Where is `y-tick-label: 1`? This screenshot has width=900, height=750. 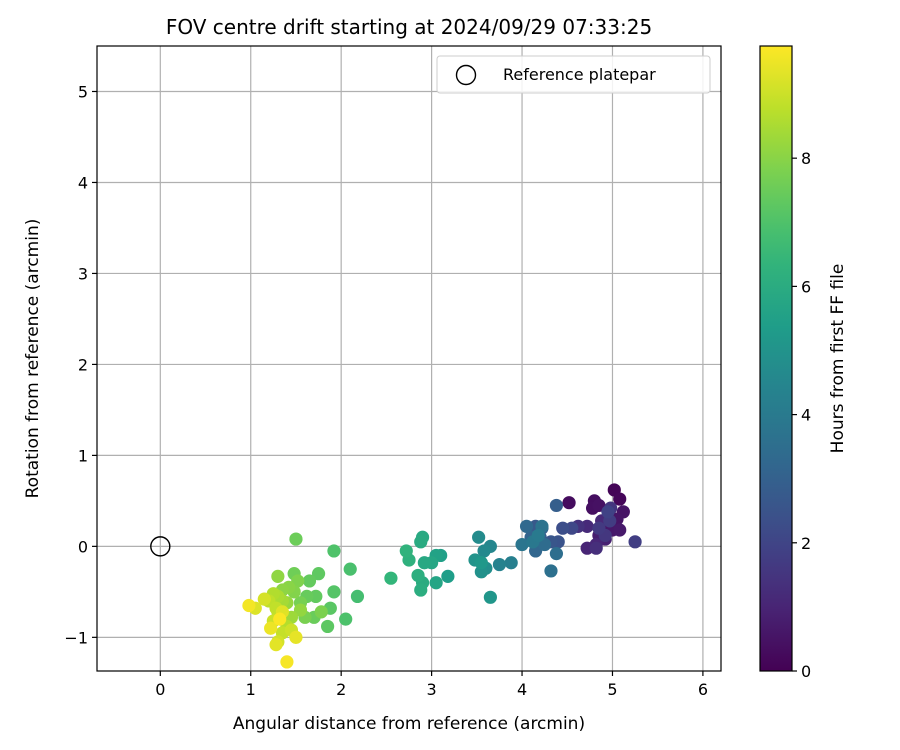
y-tick-label: 1 is located at coordinates (83, 455).